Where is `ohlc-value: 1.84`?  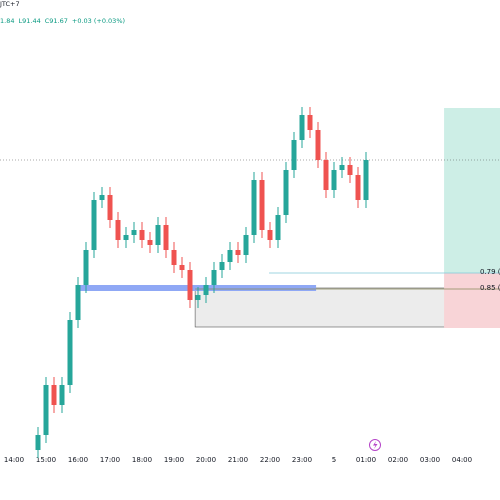 ohlc-value: 1.84 is located at coordinates (7, 21).